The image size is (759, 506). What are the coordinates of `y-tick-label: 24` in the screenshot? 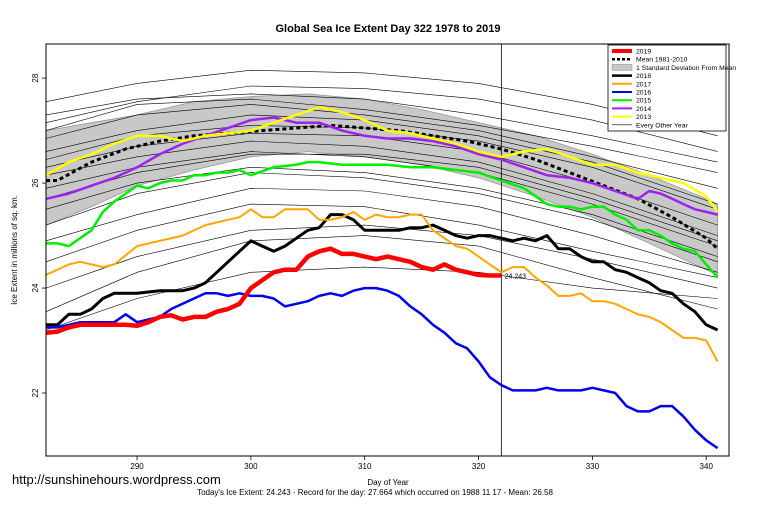 It's located at (35, 287).